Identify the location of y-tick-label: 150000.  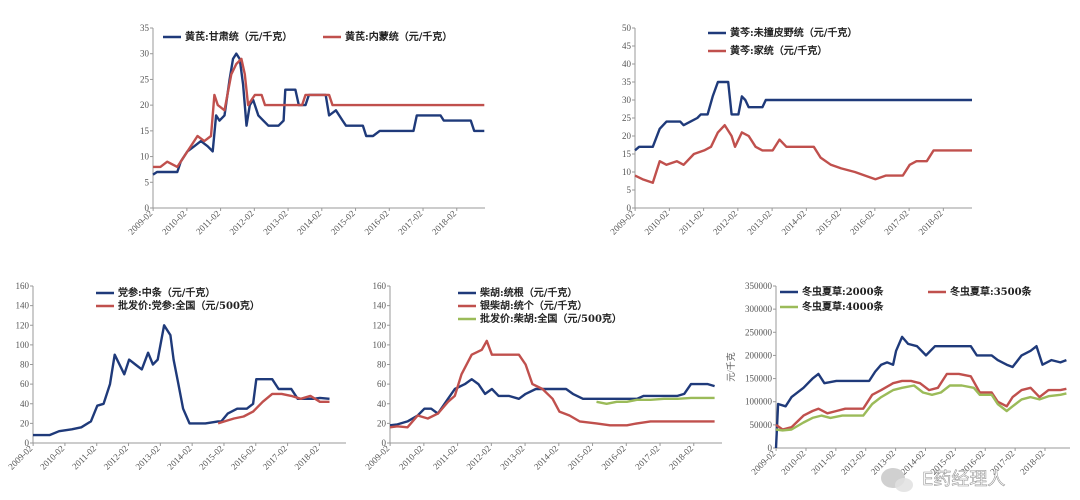
(759, 379).